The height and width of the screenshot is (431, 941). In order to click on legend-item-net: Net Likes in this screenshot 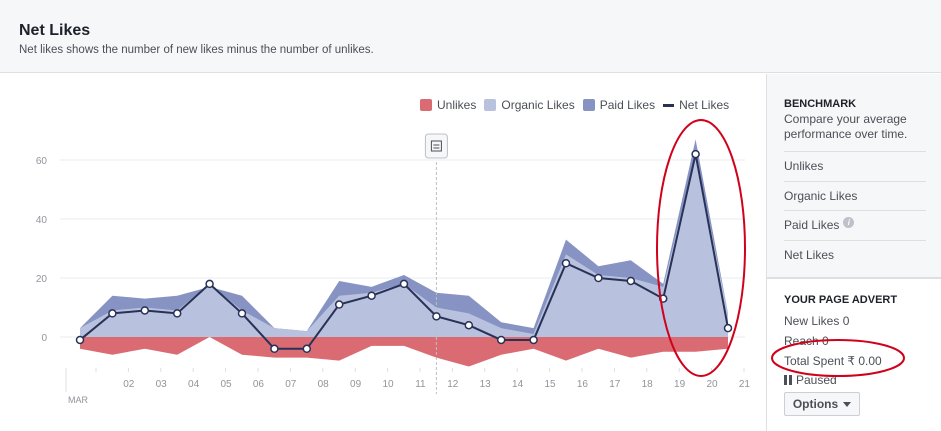, I will do `click(696, 105)`.